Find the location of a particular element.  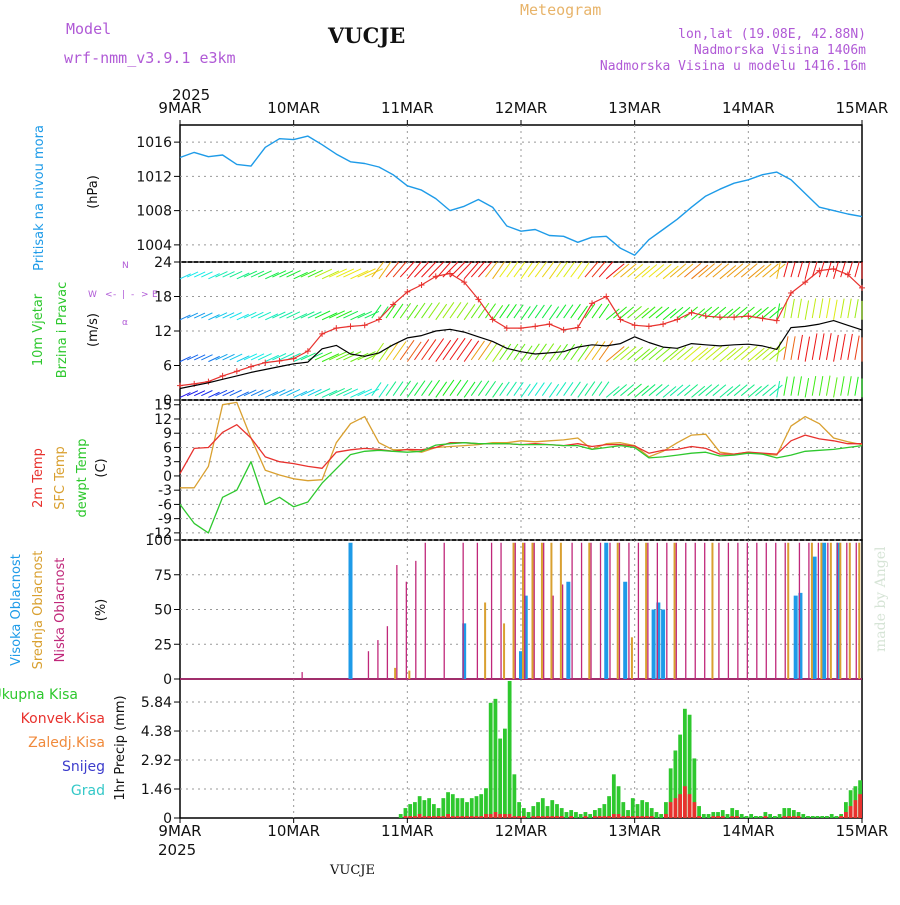

y-tick-label: -12 is located at coordinates (160, 534).